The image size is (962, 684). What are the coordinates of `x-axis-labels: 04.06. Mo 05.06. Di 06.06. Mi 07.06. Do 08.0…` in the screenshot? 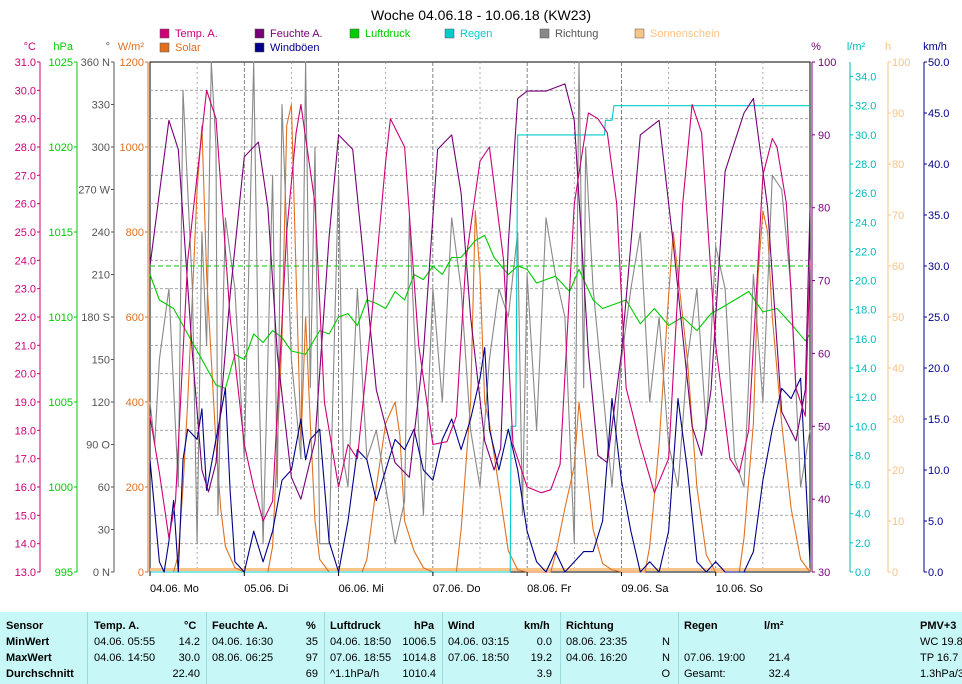 It's located at (456, 583).